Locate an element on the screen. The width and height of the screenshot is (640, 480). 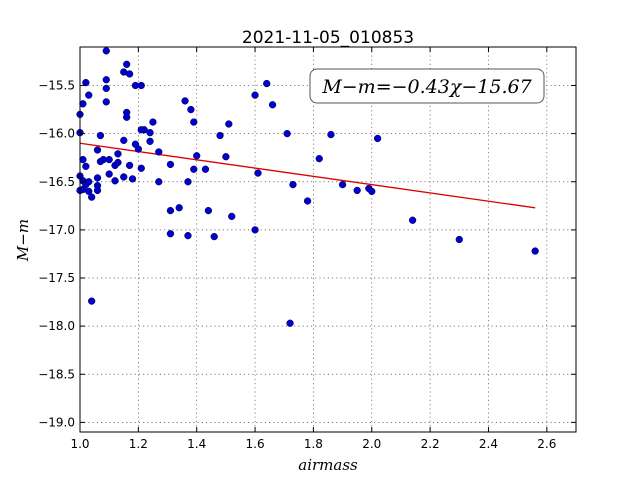
x-tick-label: 1.2 is located at coordinates (138, 444).